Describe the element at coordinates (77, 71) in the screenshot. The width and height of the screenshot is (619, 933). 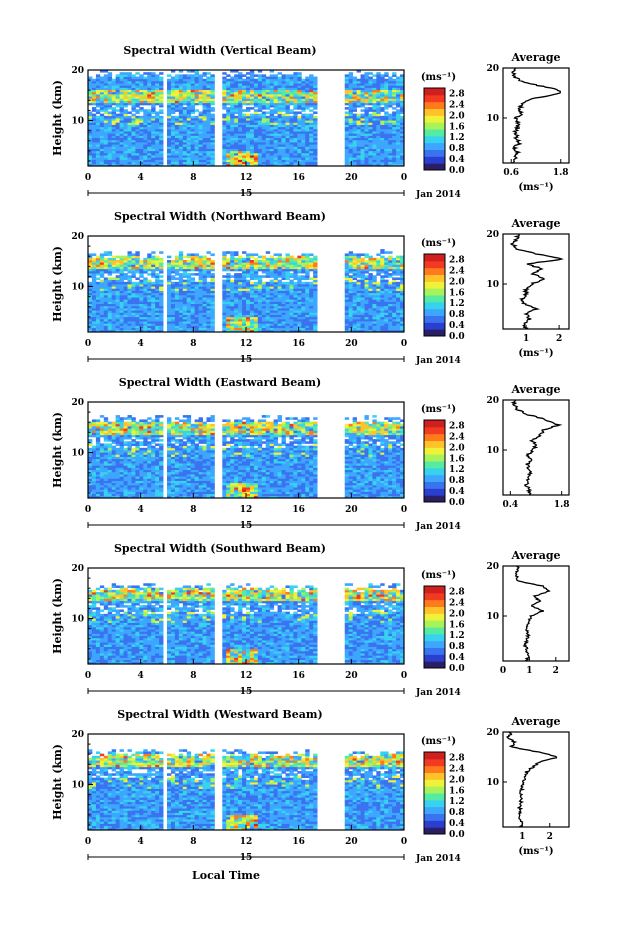
I see `y-tick-label: 20` at that location.